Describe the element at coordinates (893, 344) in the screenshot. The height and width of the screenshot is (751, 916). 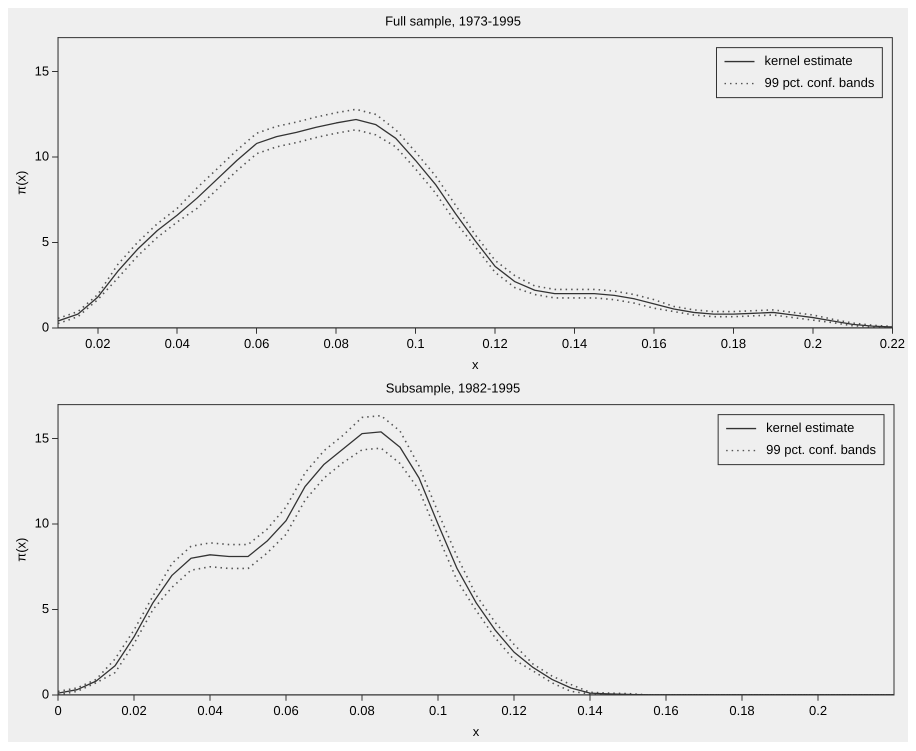
I see `x-tick-label: 0.22` at that location.